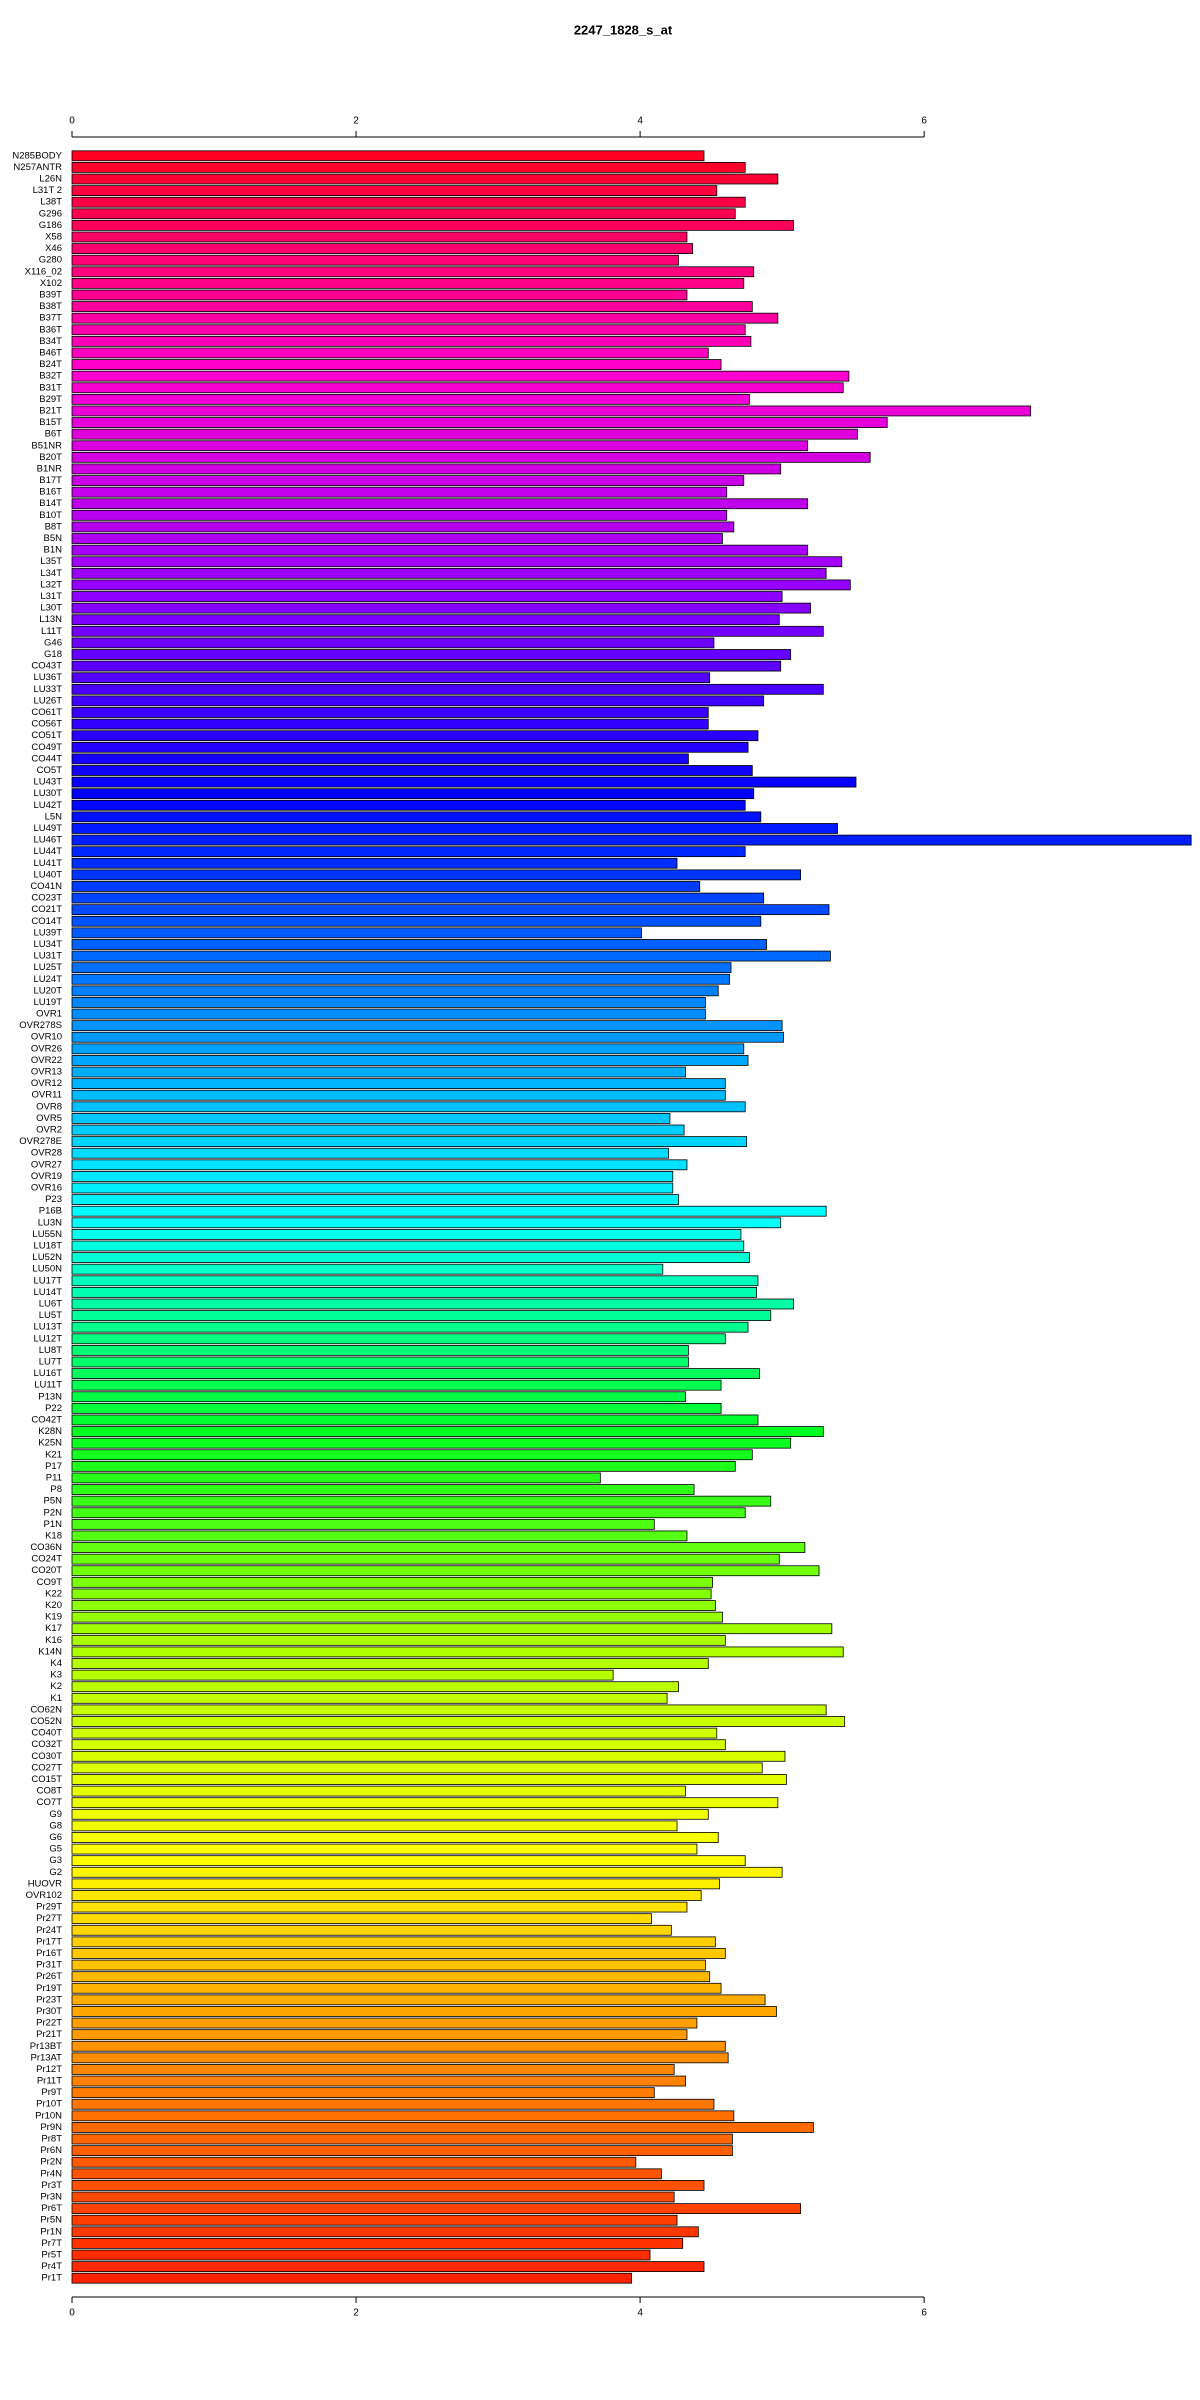 The width and height of the screenshot is (1200, 2400). What do you see at coordinates (51, 2243) in the screenshot?
I see `y-tick-label: Pr7T` at bounding box center [51, 2243].